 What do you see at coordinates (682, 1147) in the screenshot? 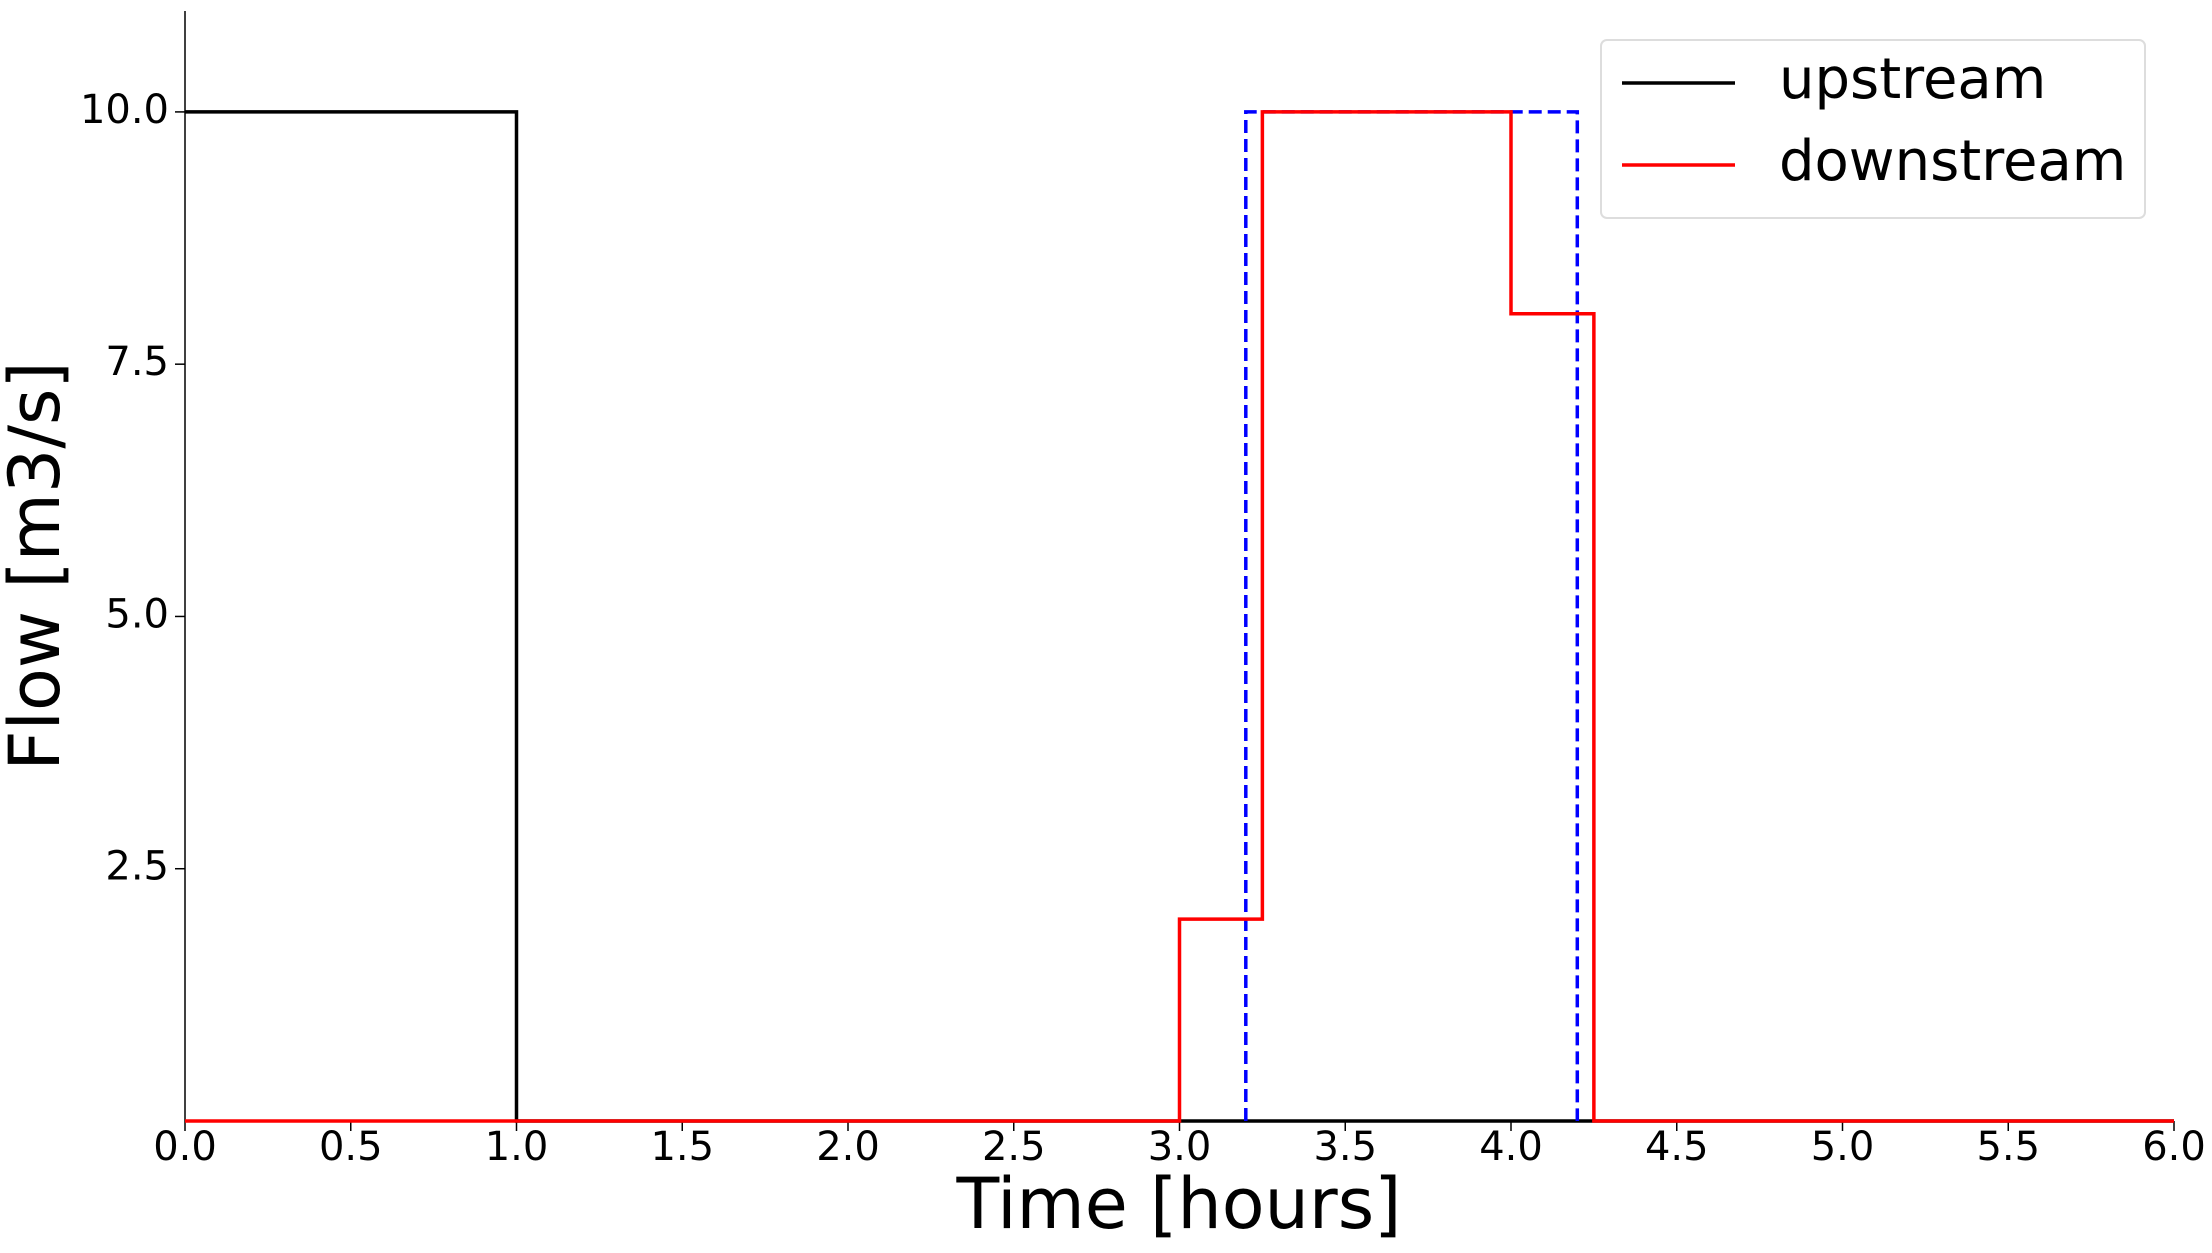
I see `x-tick-label: 1.5` at bounding box center [682, 1147].